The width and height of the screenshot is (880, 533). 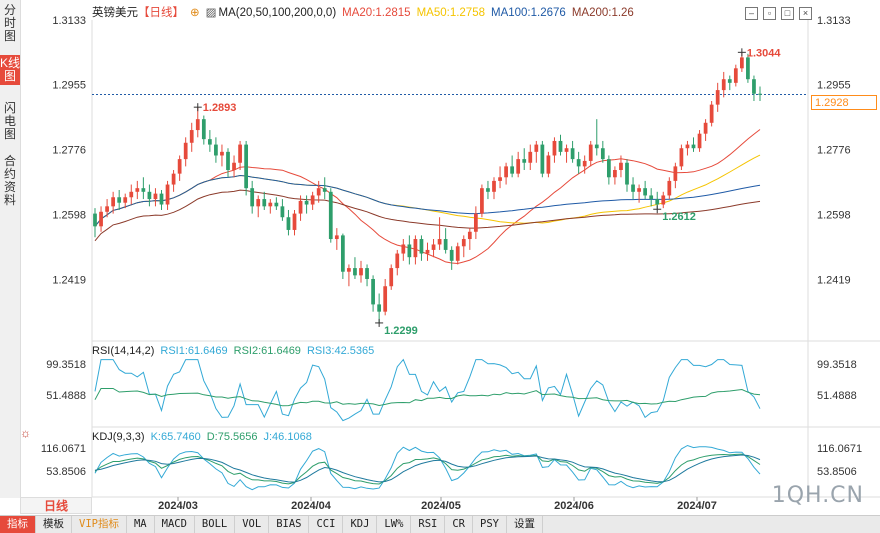 I want to click on price-tick-right: 1.3133, so click(x=834, y=21).